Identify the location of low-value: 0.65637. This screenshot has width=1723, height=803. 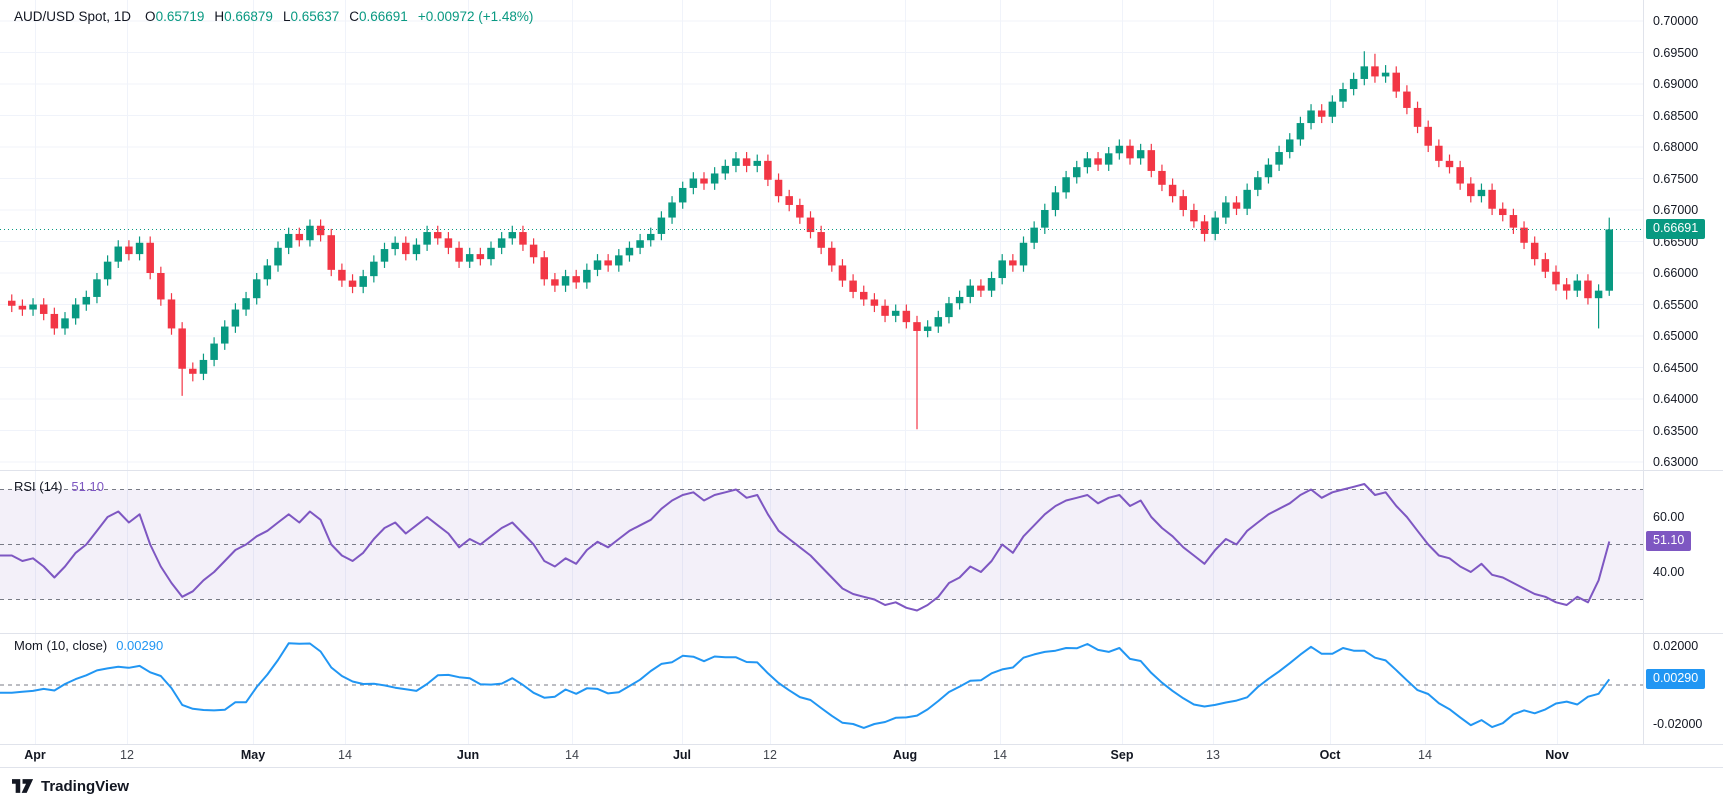
(315, 16).